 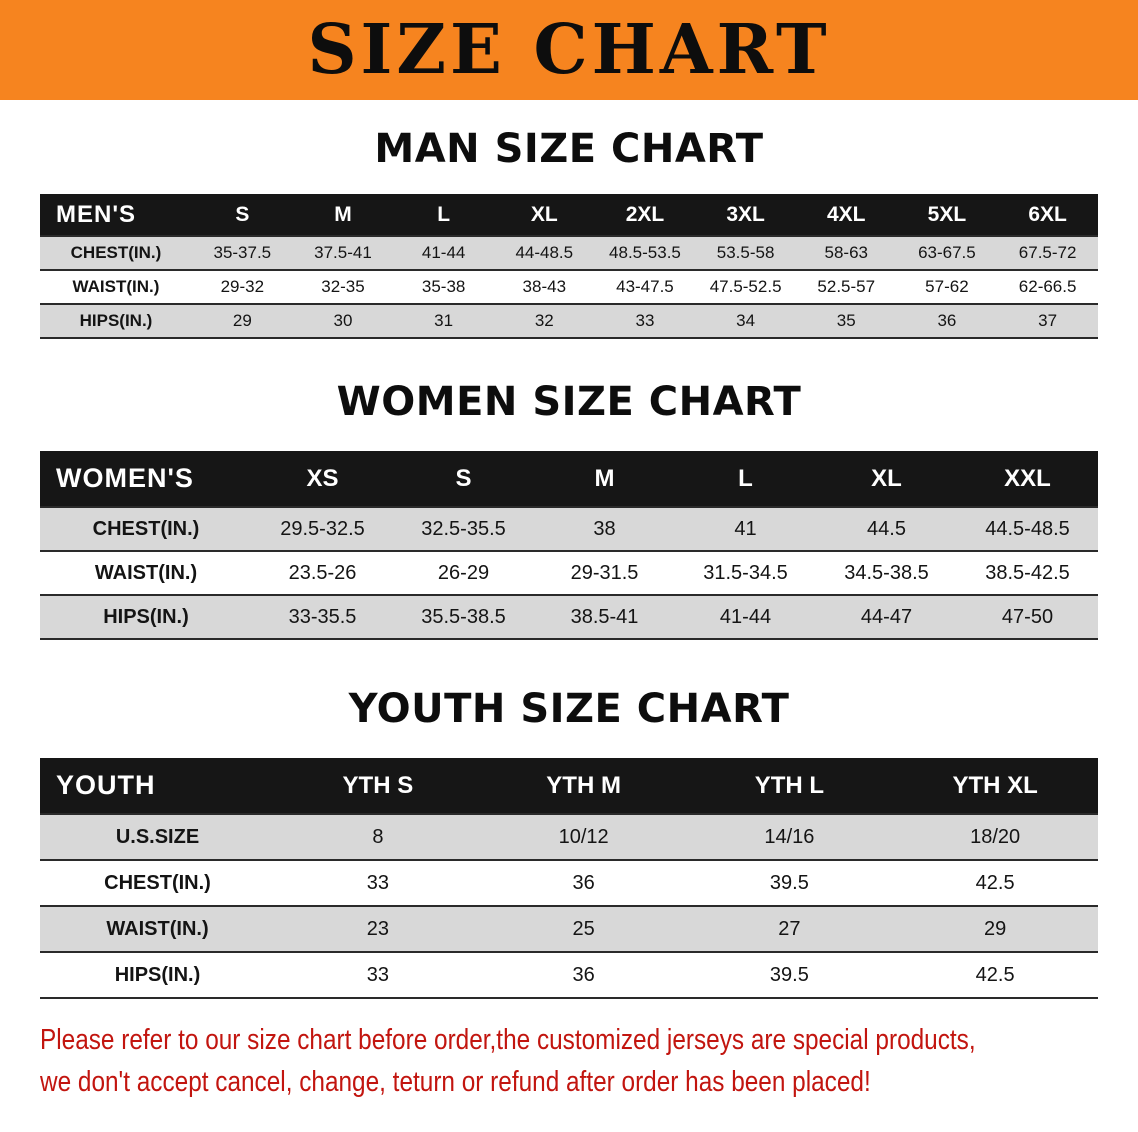 What do you see at coordinates (242, 286) in the screenshot?
I see `value-cell: 29-32` at bounding box center [242, 286].